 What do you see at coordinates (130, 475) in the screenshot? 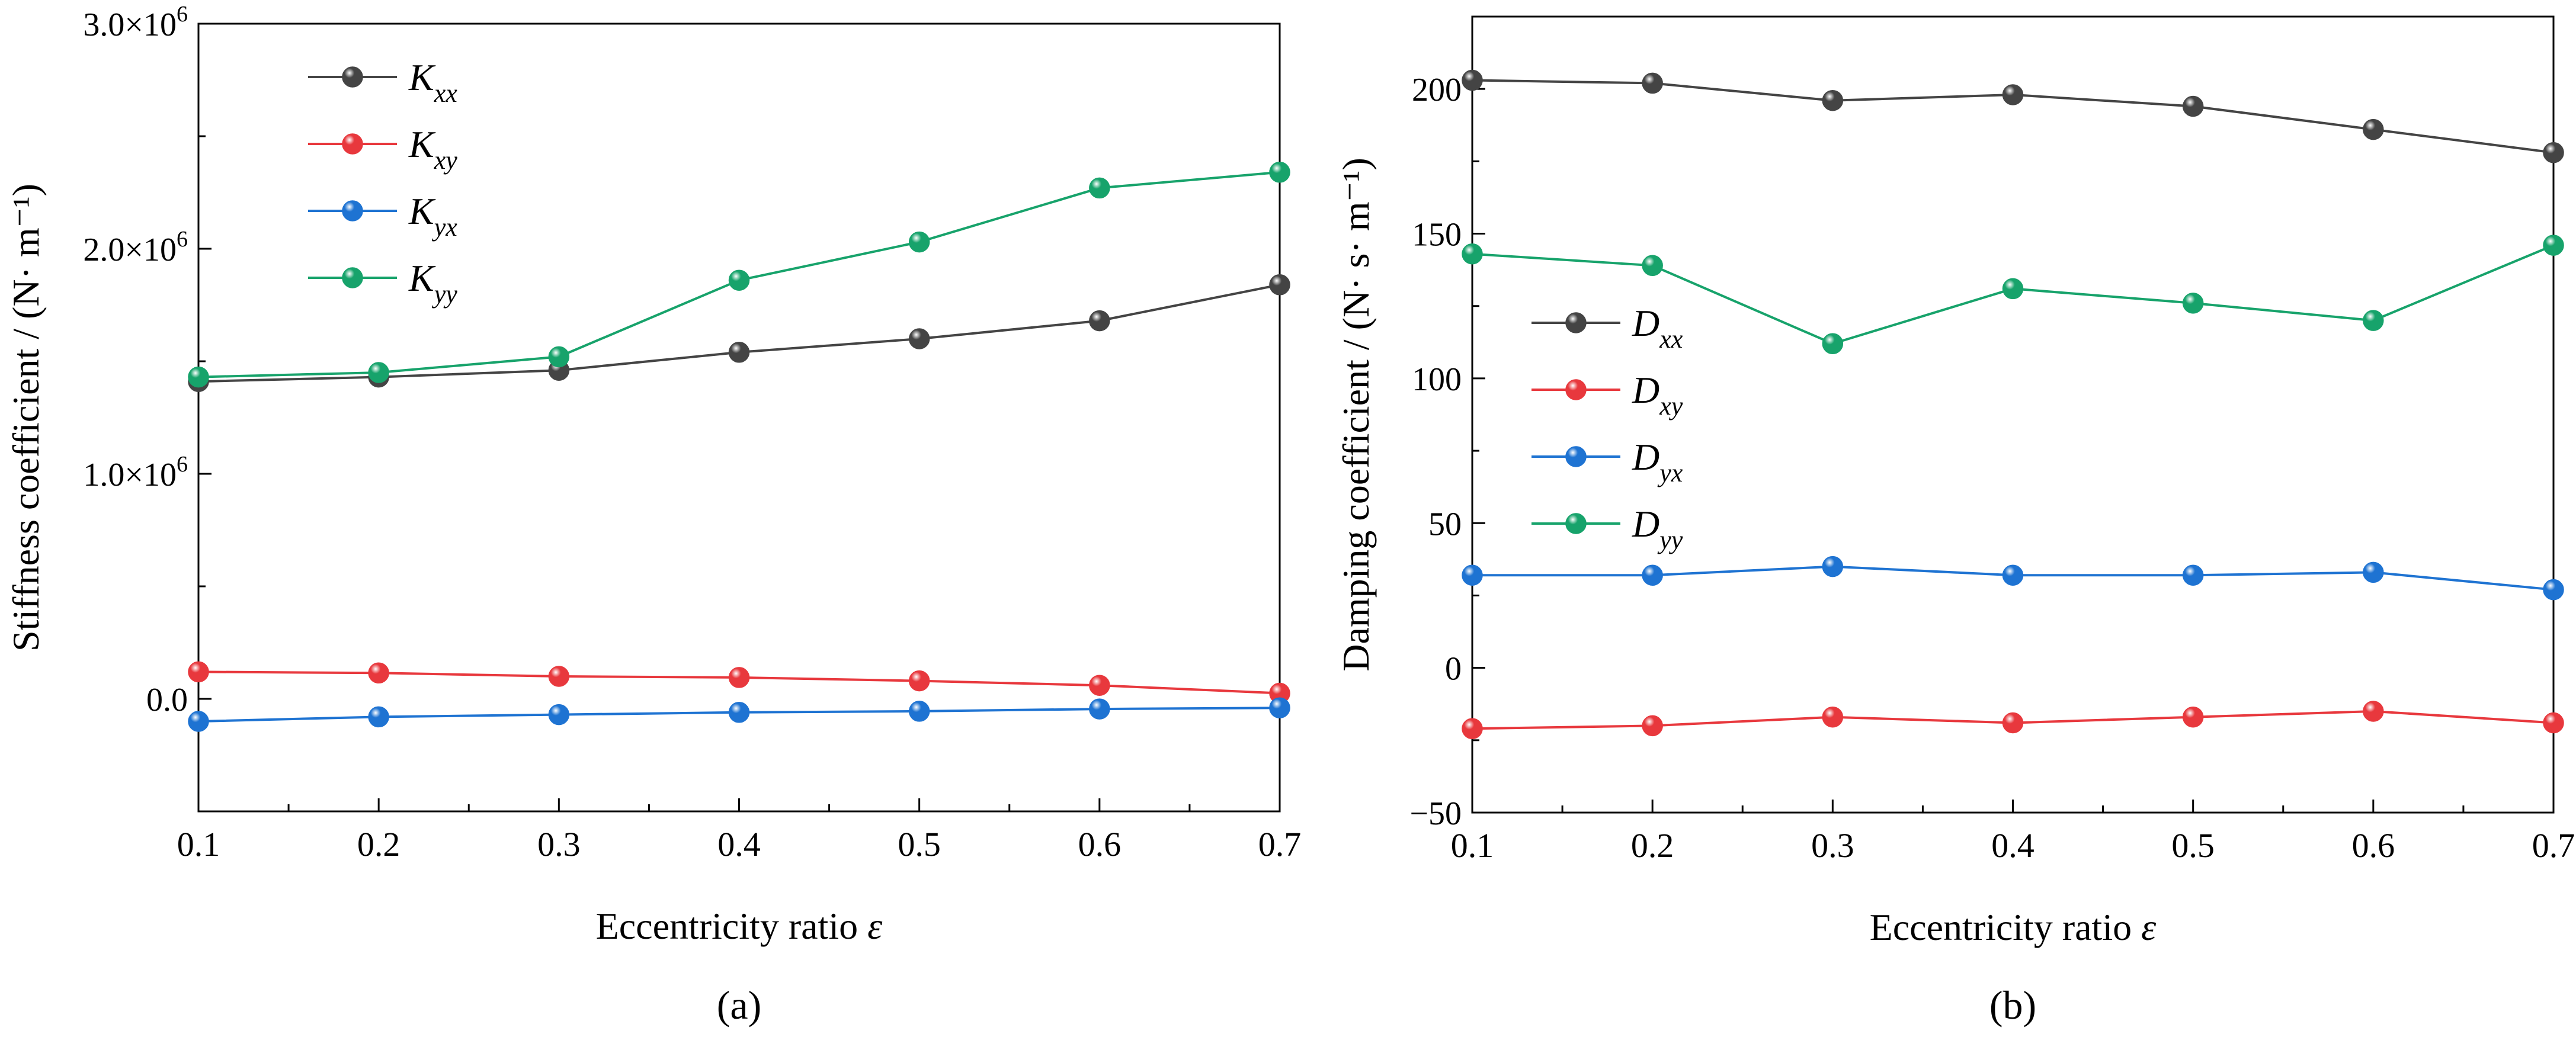
I see `y-tick-label-base: 1.0×10` at bounding box center [130, 475].